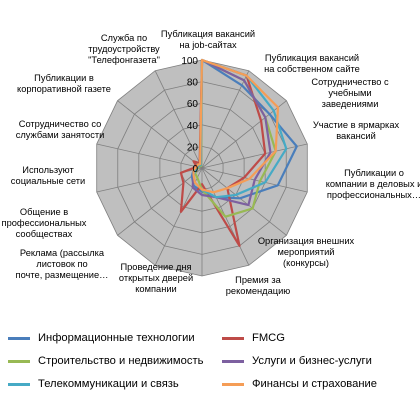 This screenshot has height=400, width=420. What do you see at coordinates (258, 285) in the screenshot?
I see `category-label: Премия за рекомендацию` at bounding box center [258, 285].